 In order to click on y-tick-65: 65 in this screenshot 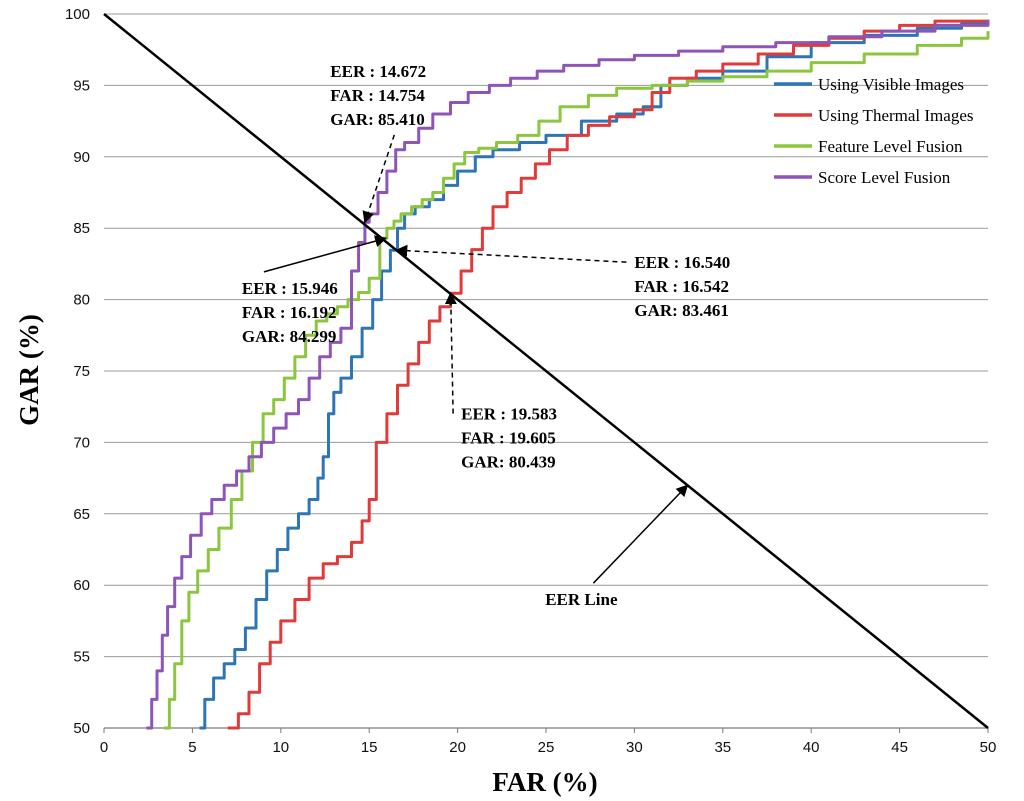, I will do `click(81, 514)`.